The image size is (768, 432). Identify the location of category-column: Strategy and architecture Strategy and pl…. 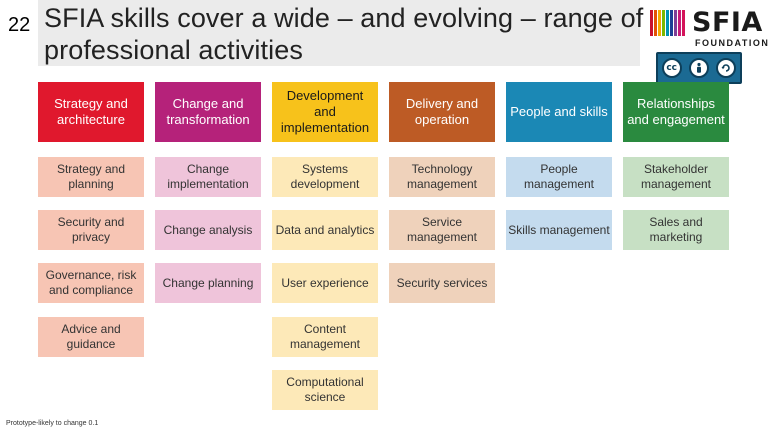
(91, 219).